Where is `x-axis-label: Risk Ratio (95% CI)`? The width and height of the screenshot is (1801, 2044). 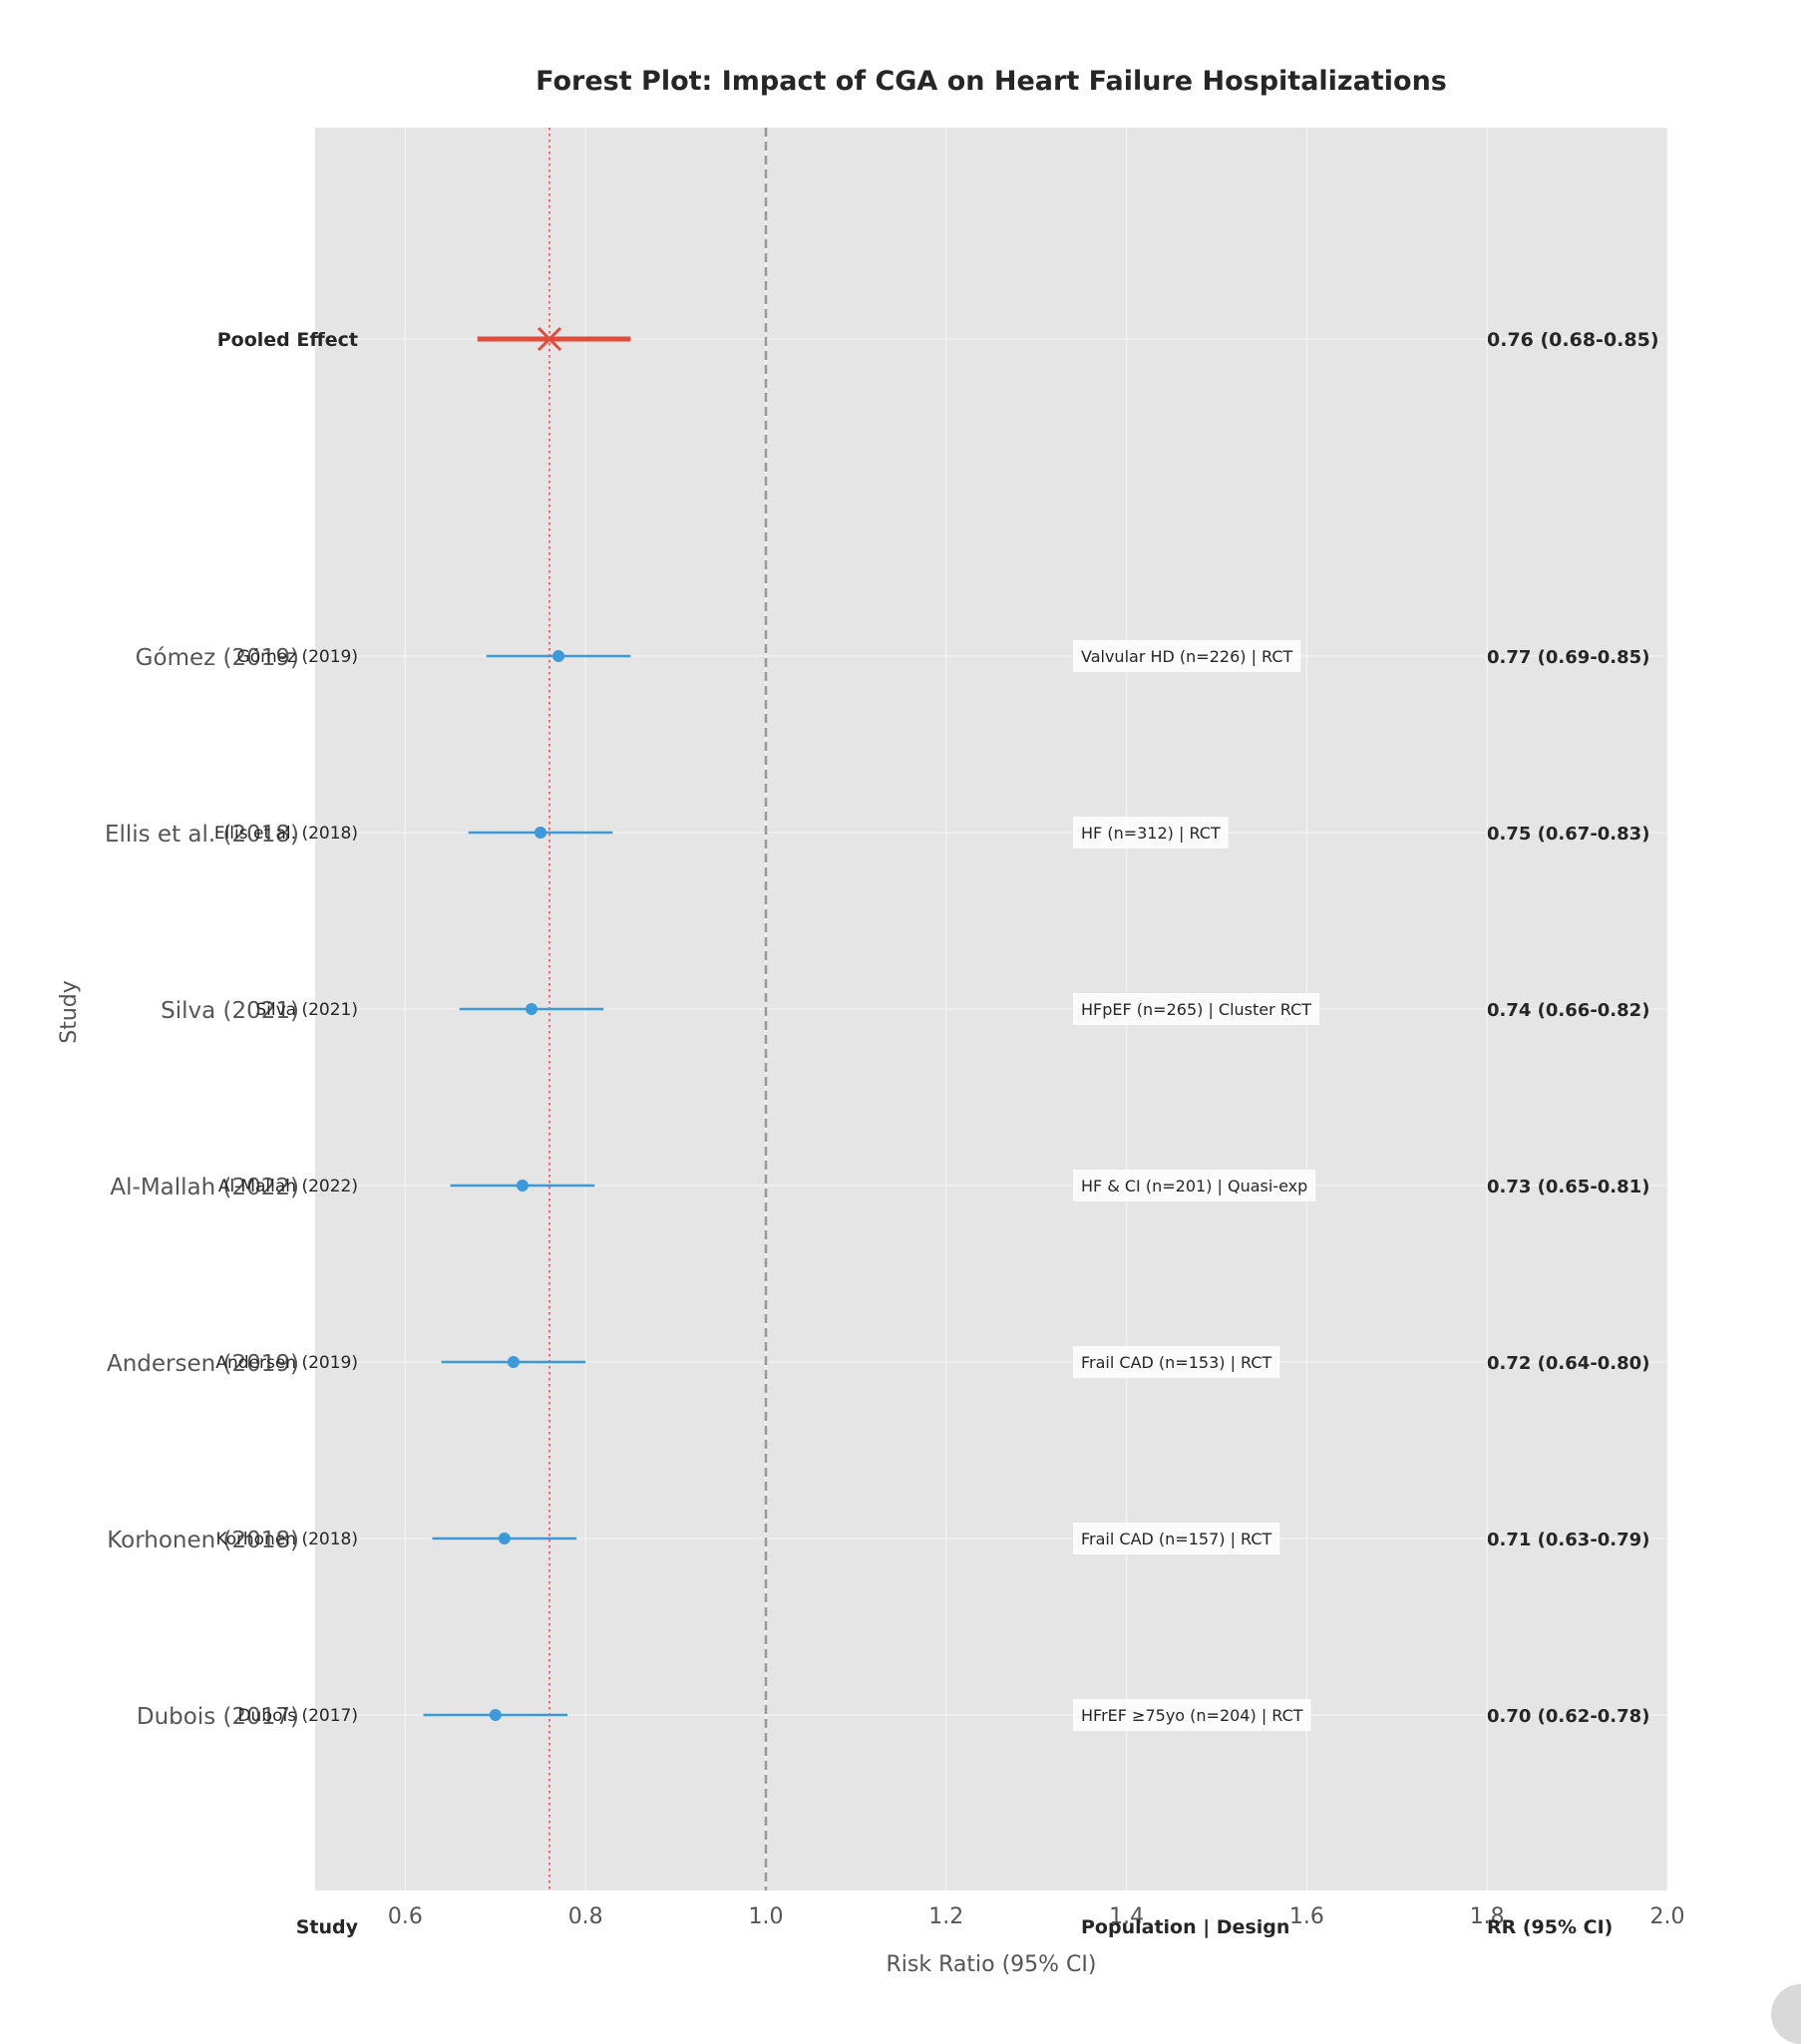
x-axis-label: Risk Ratio (95% CI) is located at coordinates (992, 1964).